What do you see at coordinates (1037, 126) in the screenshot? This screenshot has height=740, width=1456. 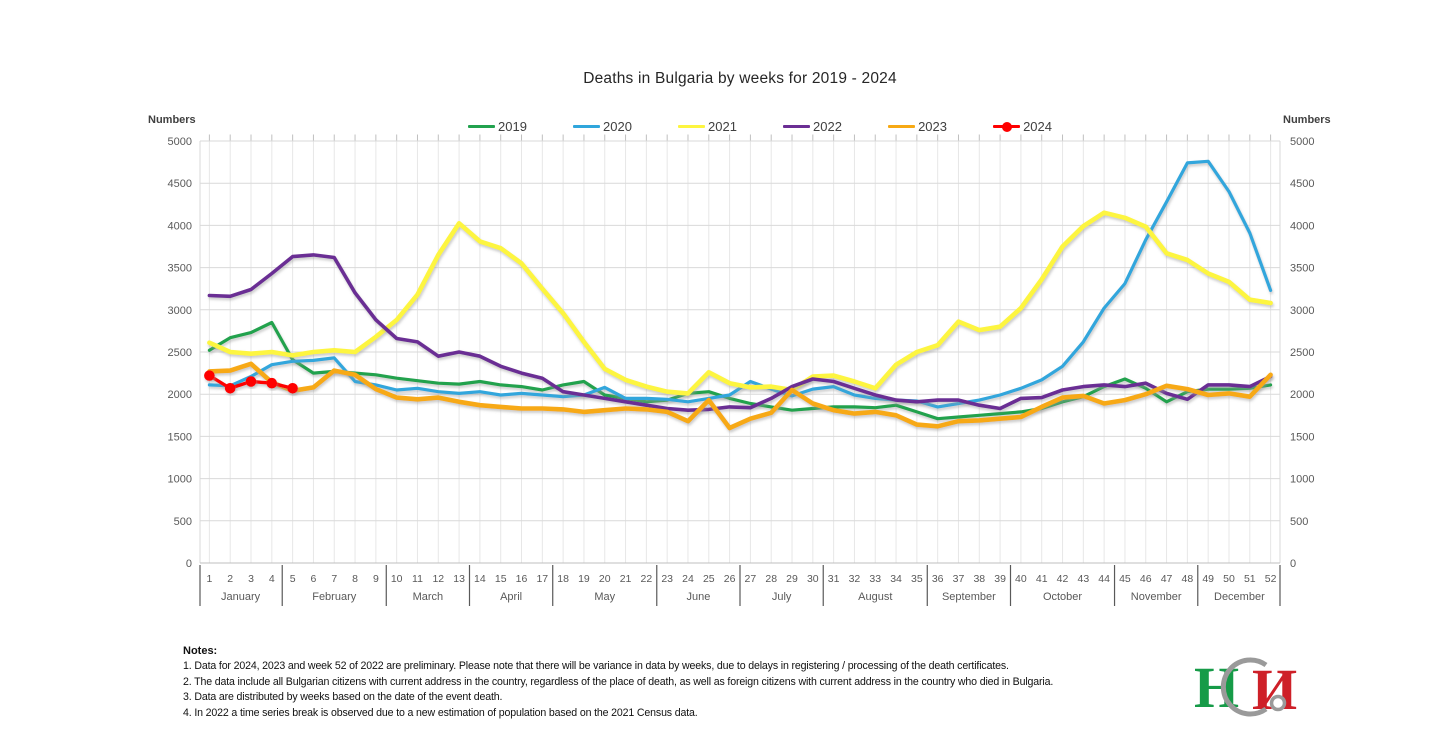 I see `legend-label-2024: 2024` at bounding box center [1037, 126].